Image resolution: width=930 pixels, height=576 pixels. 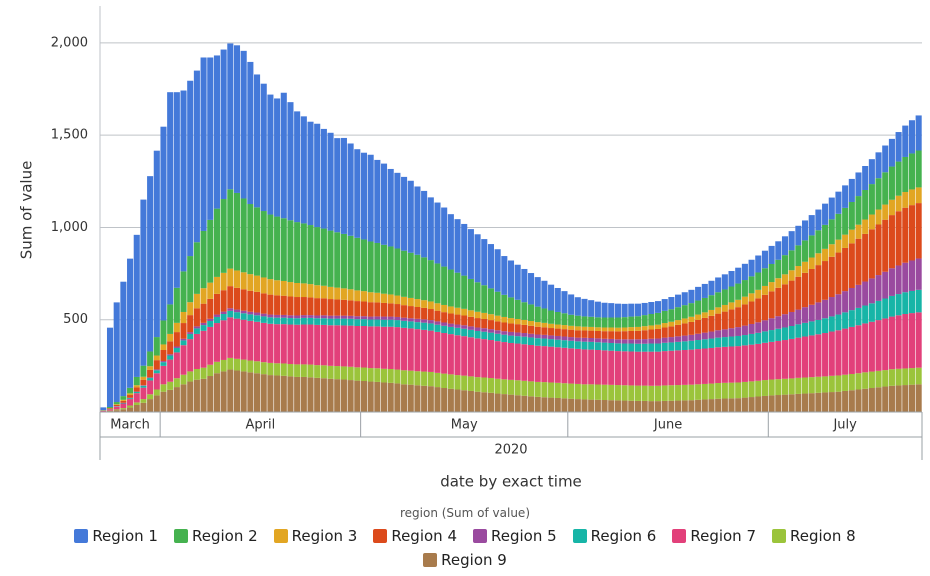 I want to click on legend-item: Region 8, so click(x=814, y=536).